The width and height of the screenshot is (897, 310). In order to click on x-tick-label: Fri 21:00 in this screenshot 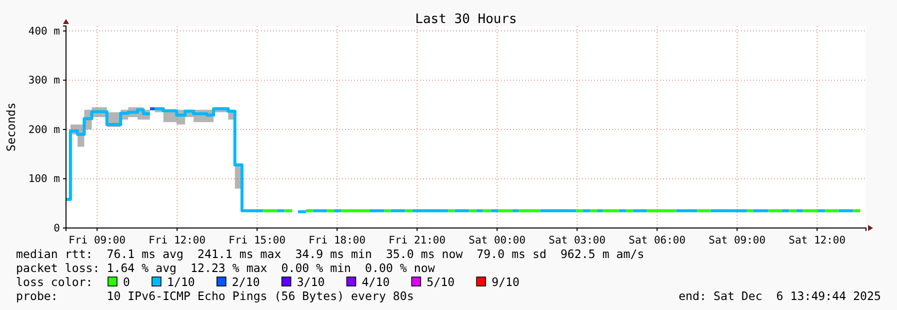, I will do `click(417, 240)`.